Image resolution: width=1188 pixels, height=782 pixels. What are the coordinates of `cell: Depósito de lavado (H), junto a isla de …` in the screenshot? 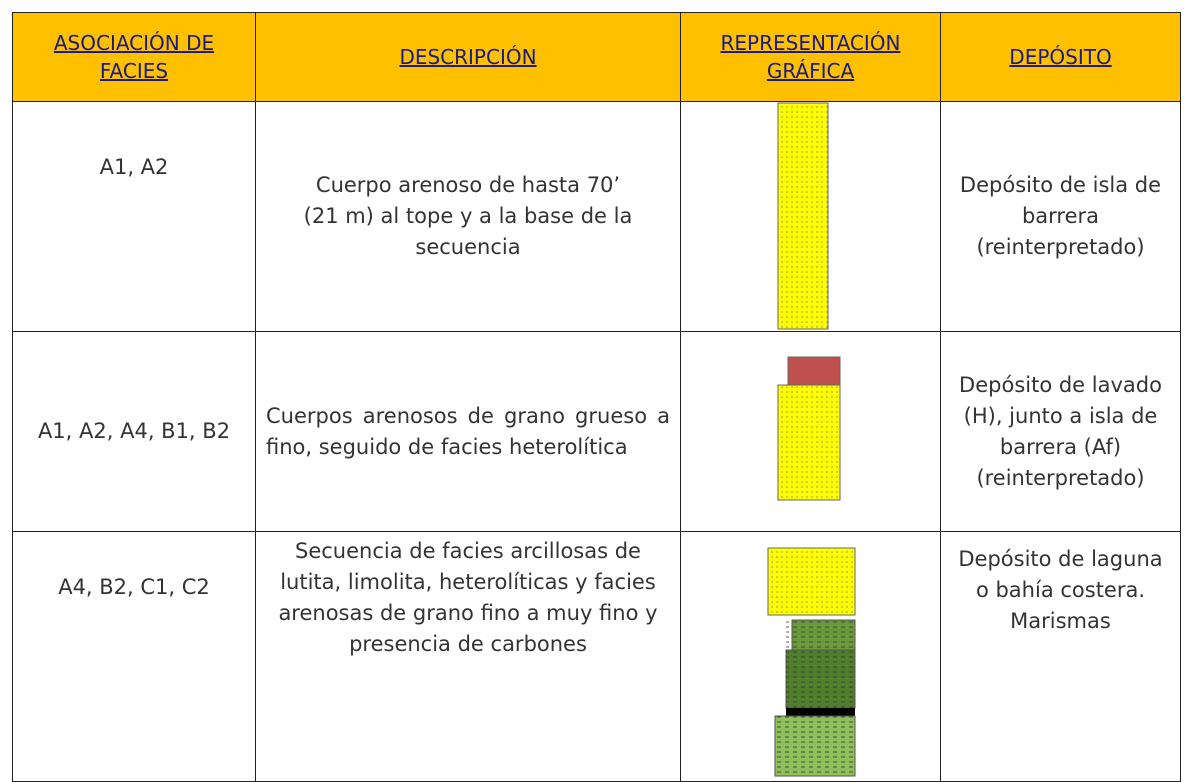 It's located at (1060, 431).